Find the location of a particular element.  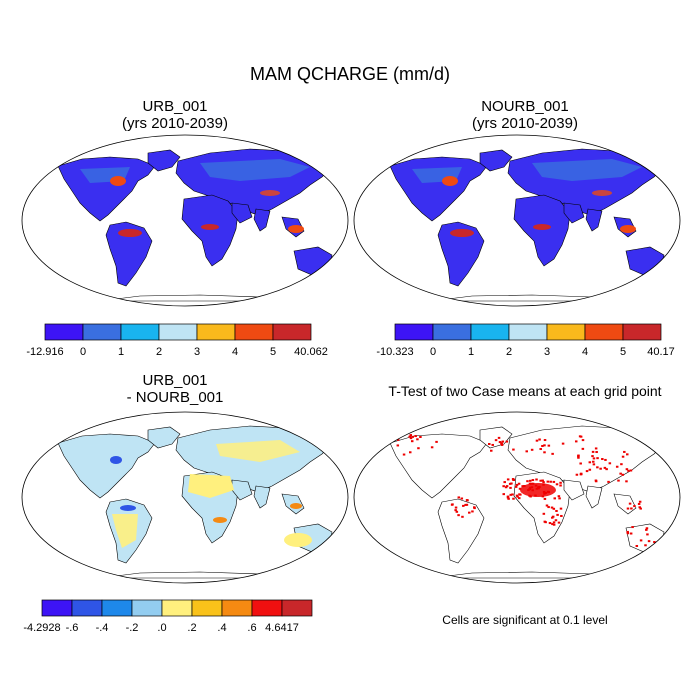

colorbar-label: .6 is located at coordinates (251, 628).